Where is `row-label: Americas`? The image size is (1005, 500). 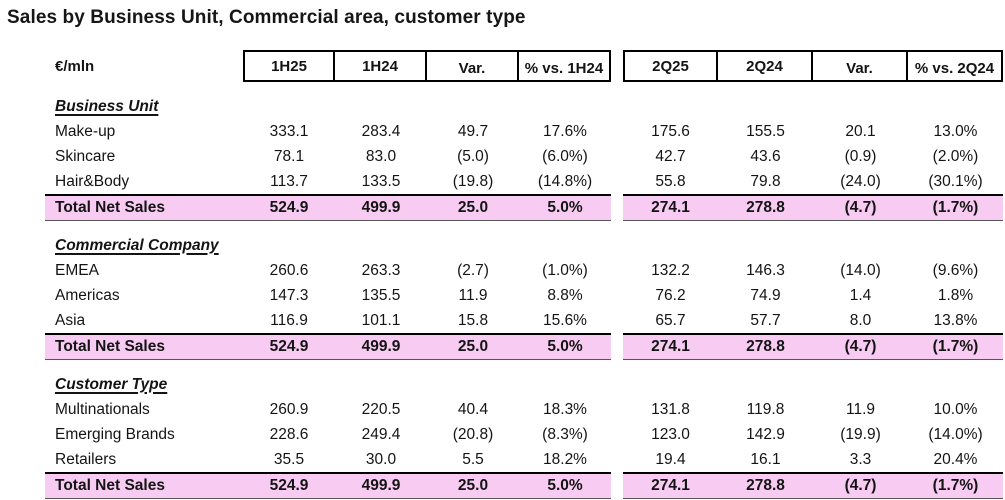
row-label: Americas is located at coordinates (87, 295).